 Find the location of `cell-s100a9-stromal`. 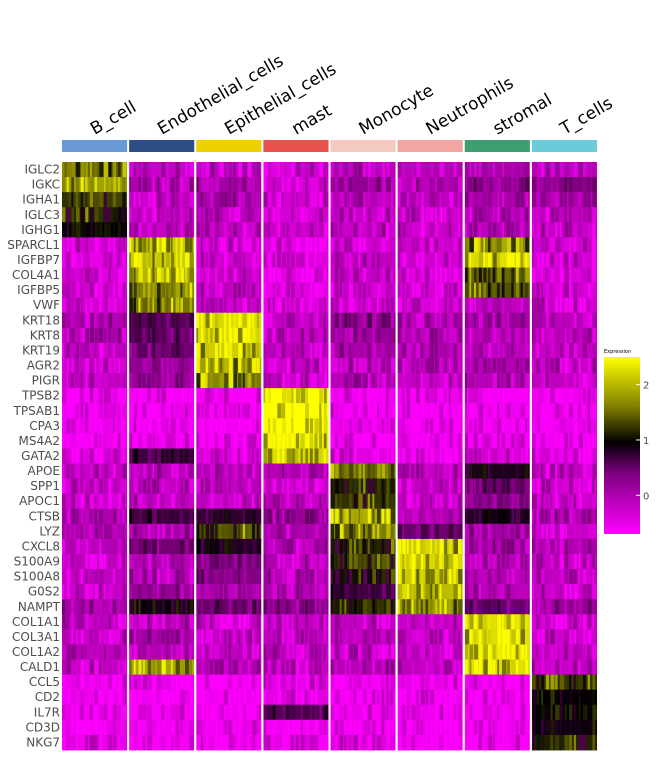

cell-s100a9-stromal is located at coordinates (497, 562).